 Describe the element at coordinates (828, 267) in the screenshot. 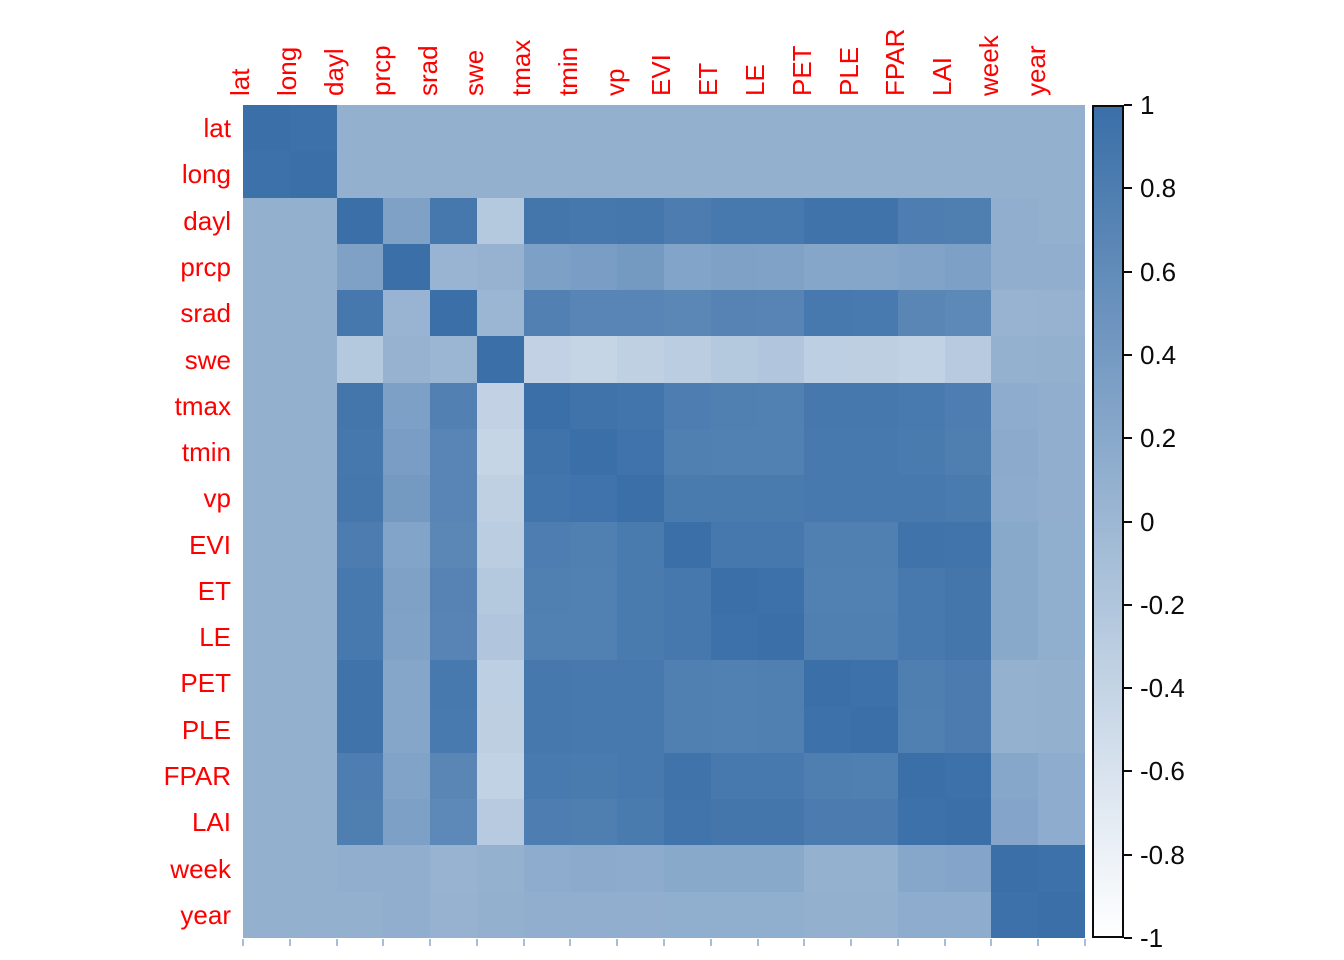

I see `heatmap-cell-prcp-PET` at that location.